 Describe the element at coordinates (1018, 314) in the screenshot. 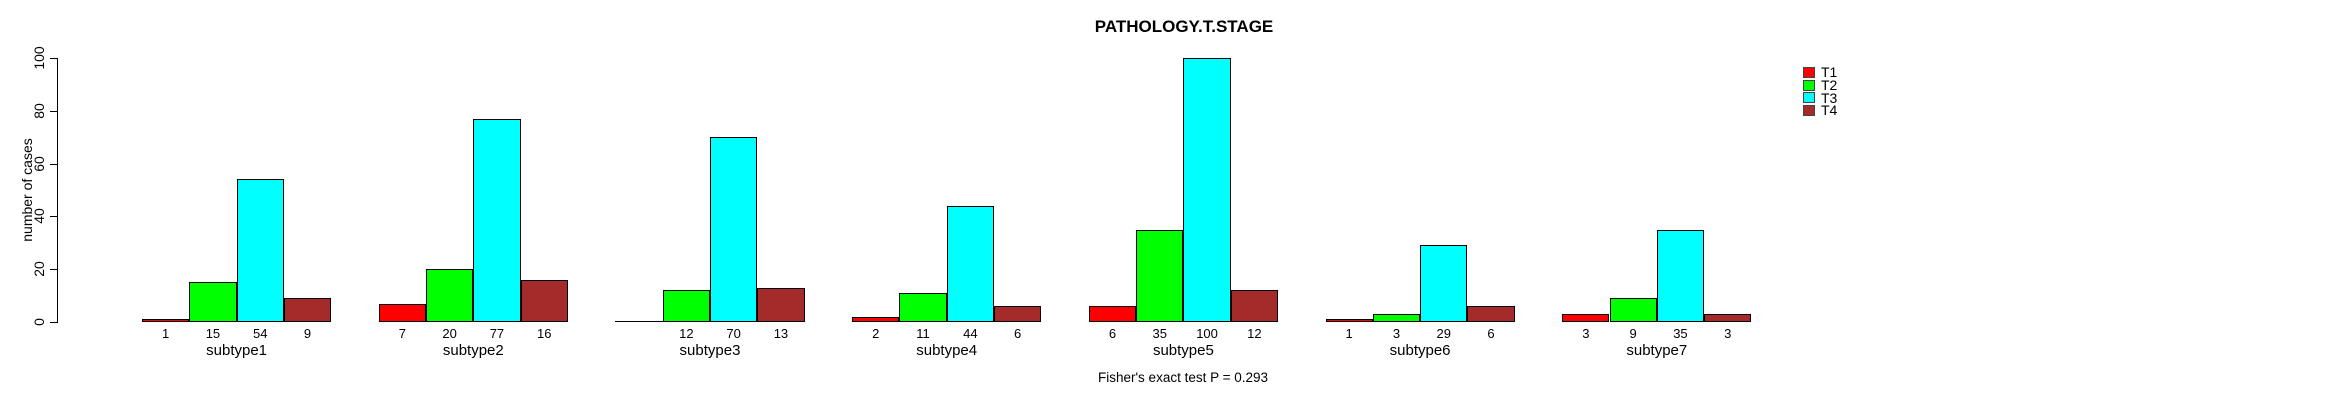

I see `bar-subtype4-T4` at that location.